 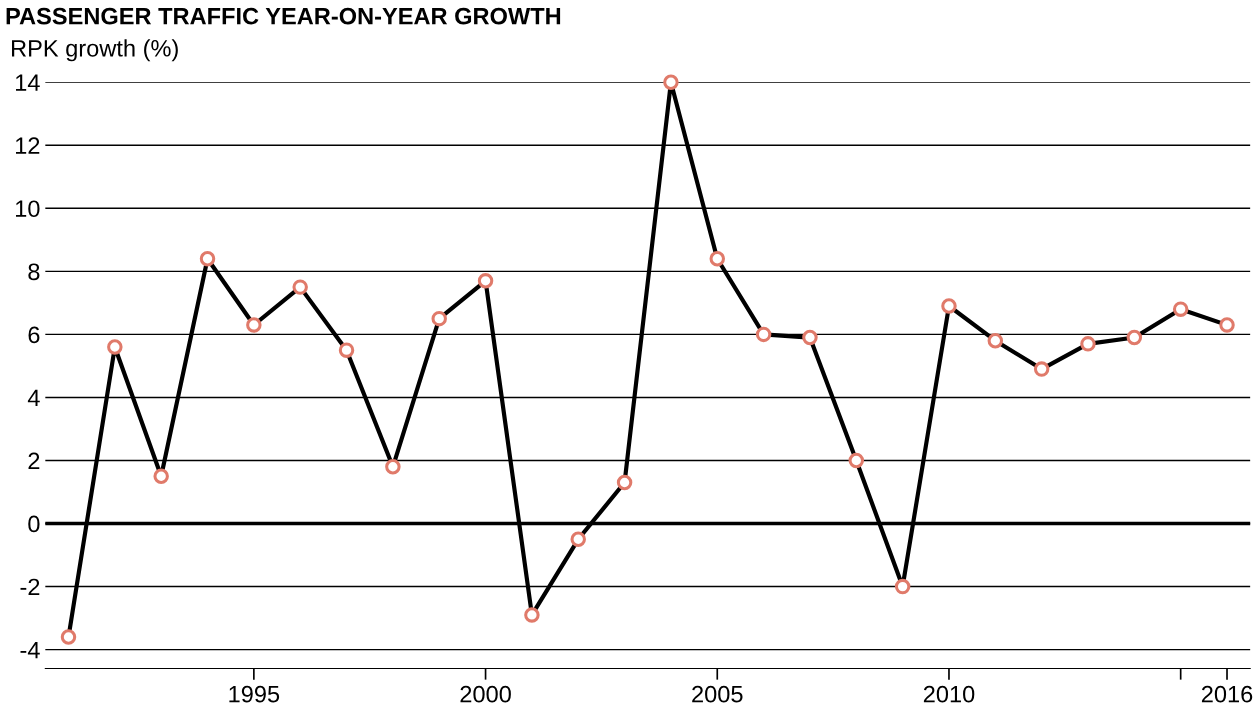 What do you see at coordinates (485, 694) in the screenshot?
I see `x-tick-label: 2000` at bounding box center [485, 694].